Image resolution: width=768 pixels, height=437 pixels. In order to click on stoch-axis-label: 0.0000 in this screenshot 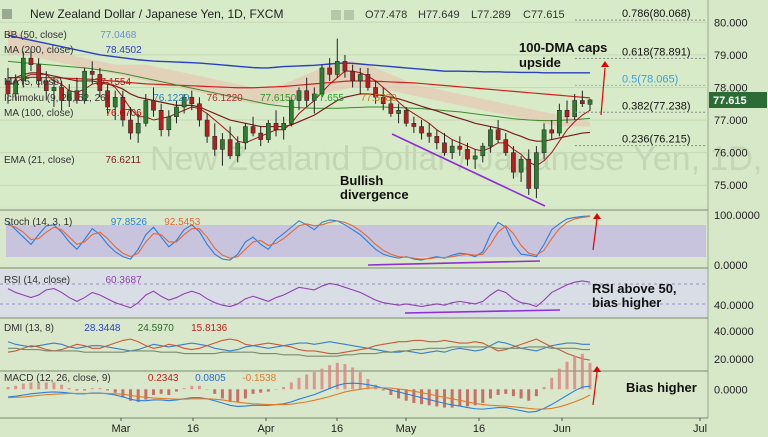, I will do `click(731, 266)`.